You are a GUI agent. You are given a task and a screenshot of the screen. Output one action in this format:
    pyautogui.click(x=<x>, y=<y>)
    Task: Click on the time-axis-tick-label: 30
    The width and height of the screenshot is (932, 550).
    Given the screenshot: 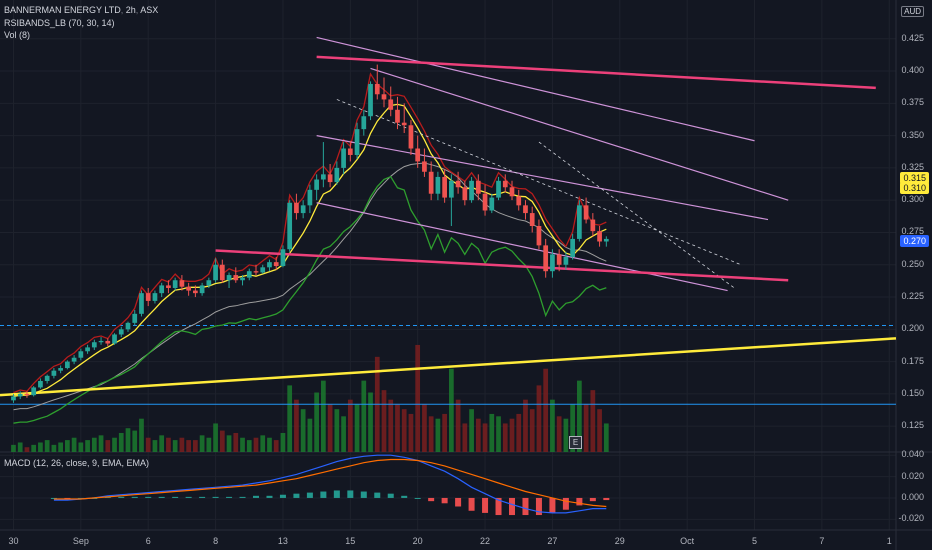 What is the action you would take?
    pyautogui.click(x=13, y=541)
    